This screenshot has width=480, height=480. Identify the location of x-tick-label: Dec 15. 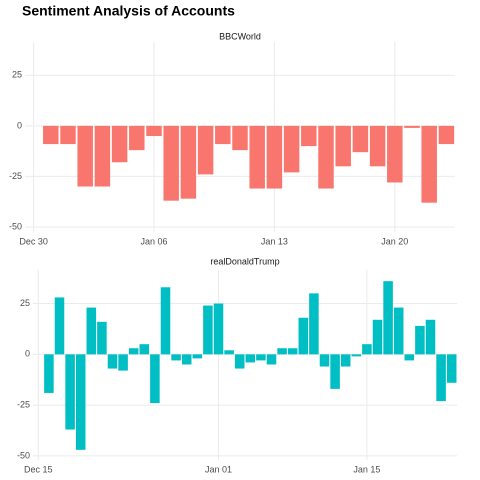
(38, 469).